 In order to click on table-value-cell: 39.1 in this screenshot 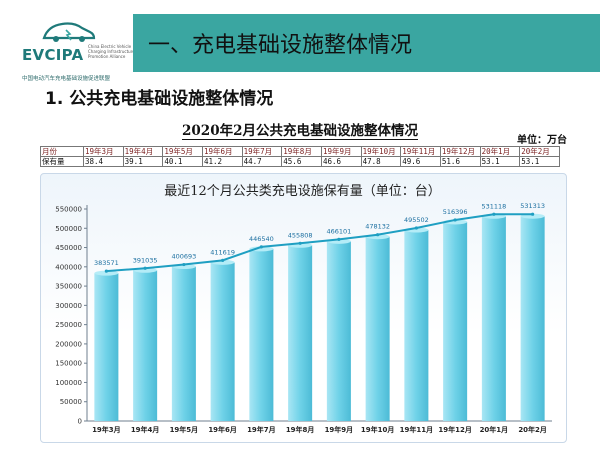, I will do `click(143, 161)`.